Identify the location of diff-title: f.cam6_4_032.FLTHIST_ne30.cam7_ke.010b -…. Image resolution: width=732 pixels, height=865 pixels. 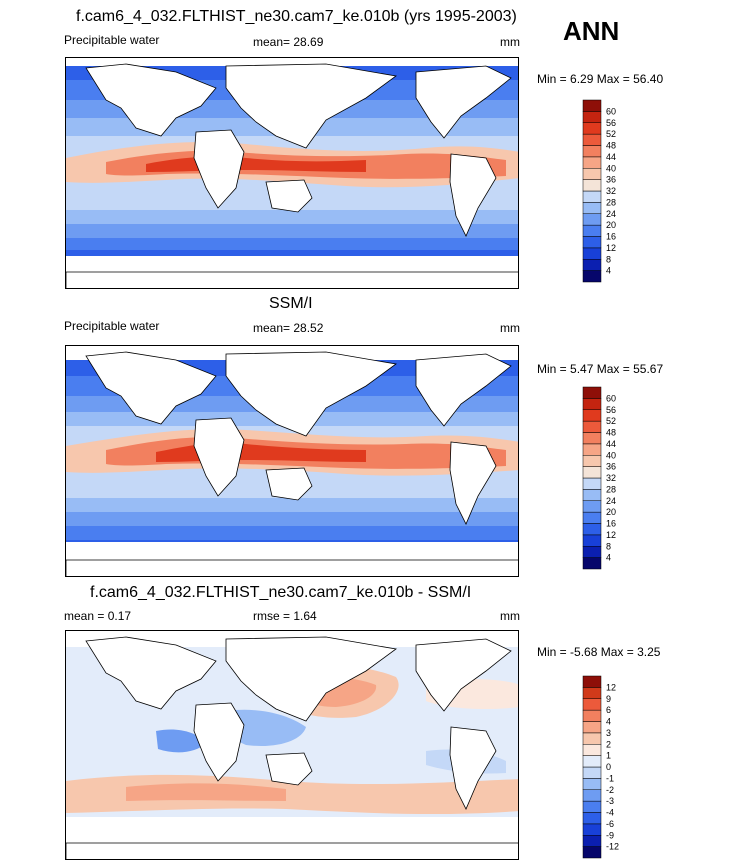
(281, 592).